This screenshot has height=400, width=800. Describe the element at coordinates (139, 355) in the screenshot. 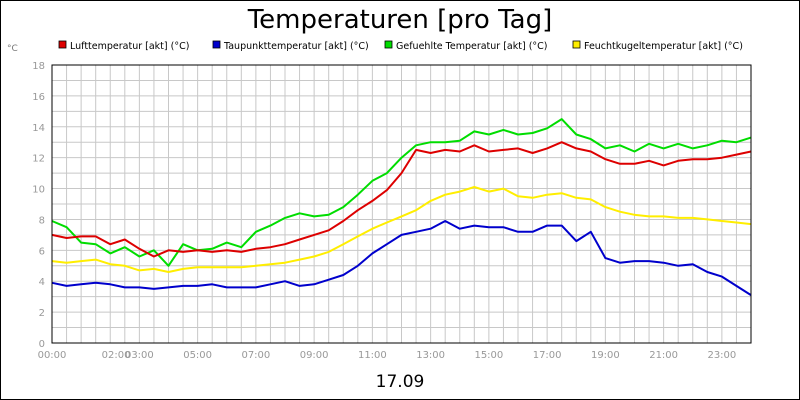

I see `x-tick-label: 03:00` at that location.